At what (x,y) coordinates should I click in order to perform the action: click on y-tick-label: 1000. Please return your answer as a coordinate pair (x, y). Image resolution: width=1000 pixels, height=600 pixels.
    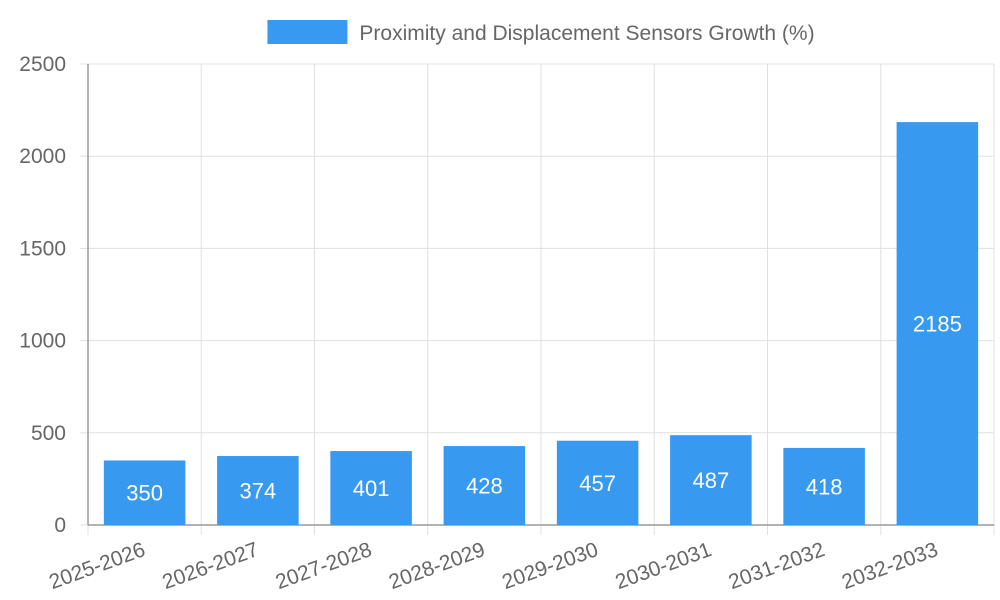
    Looking at the image, I should click on (42, 341).